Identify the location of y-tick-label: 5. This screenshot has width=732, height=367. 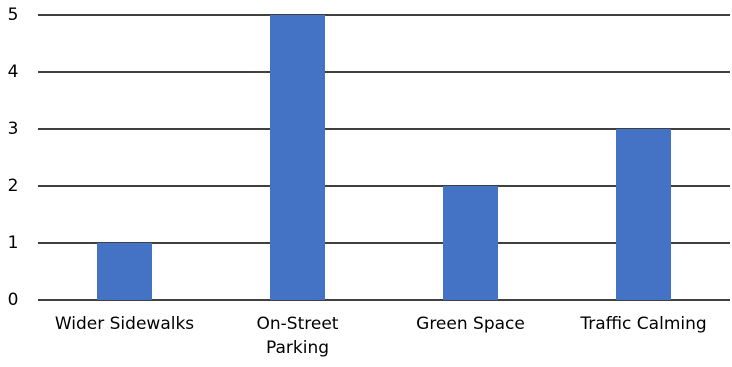
(13, 15).